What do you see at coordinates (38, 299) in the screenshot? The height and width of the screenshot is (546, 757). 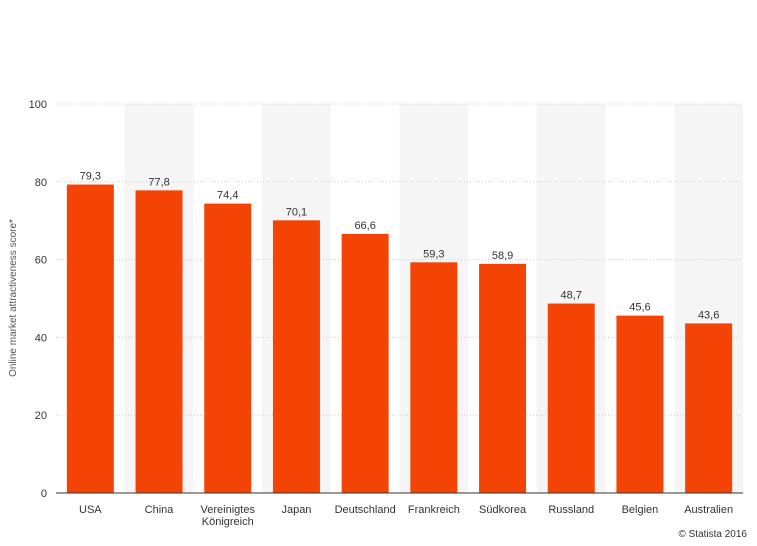 I see `y-axis-ticks: 0 20 40 60 80 100` at bounding box center [38, 299].